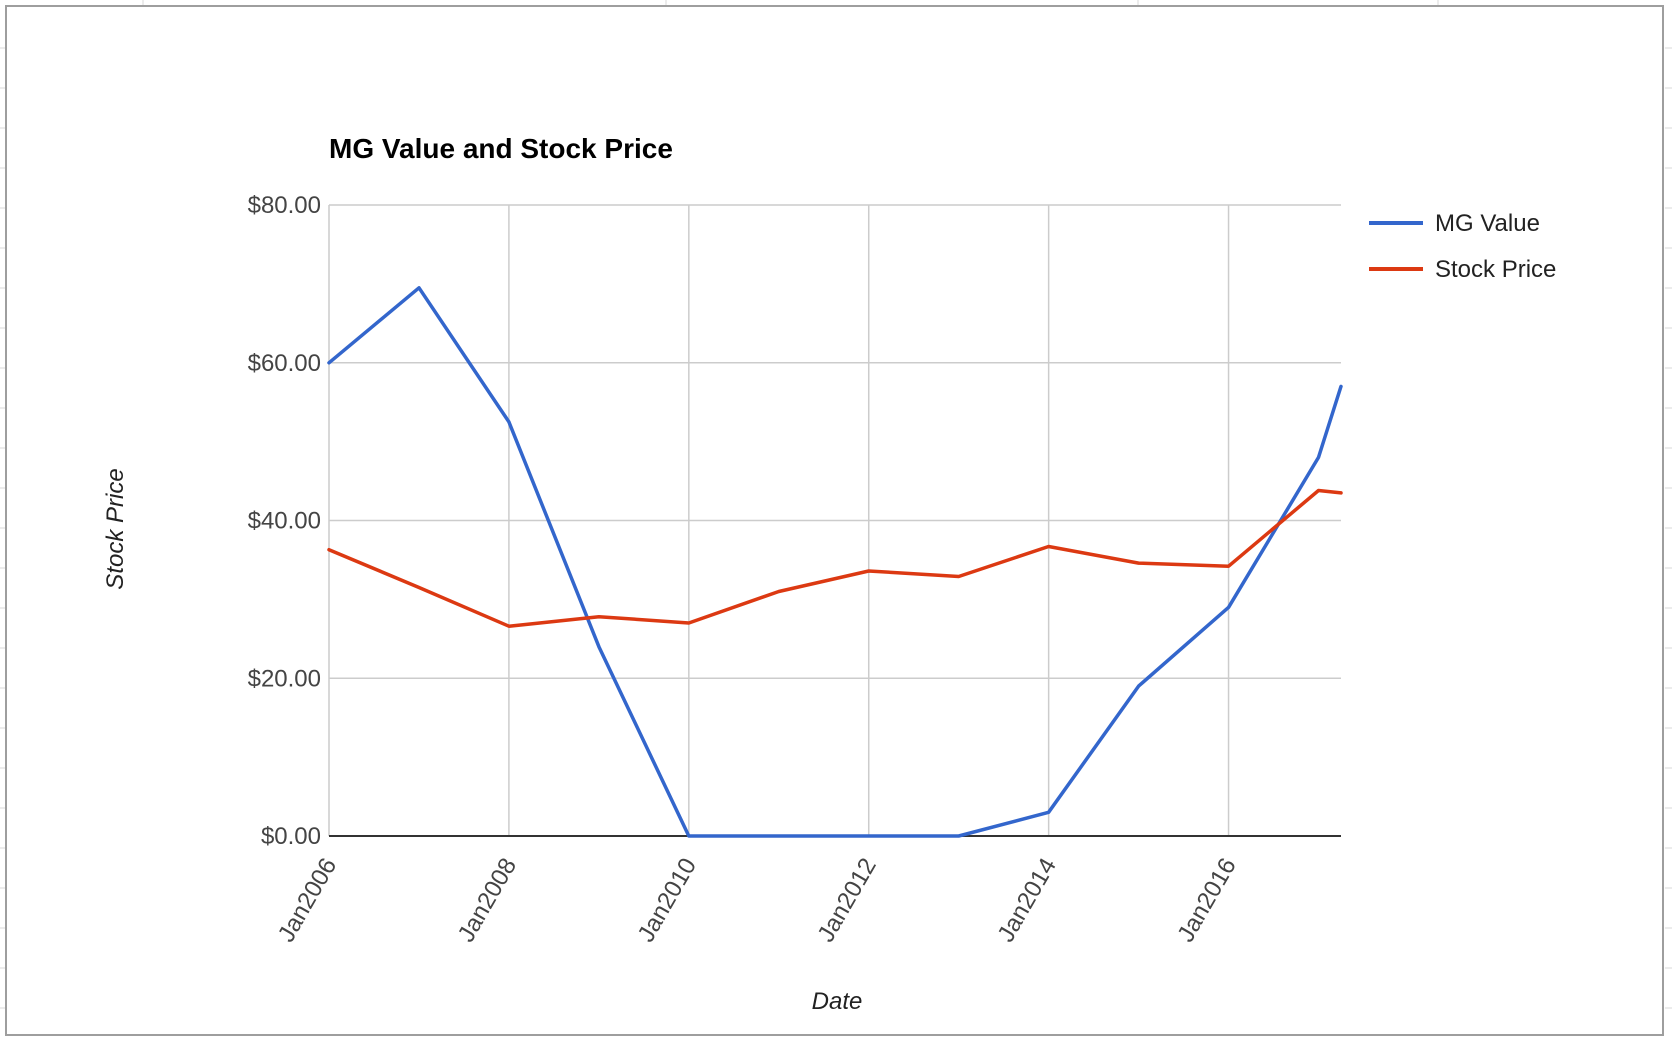  What do you see at coordinates (846, 900) in the screenshot?
I see `x-tick-label: Jan2012` at bounding box center [846, 900].